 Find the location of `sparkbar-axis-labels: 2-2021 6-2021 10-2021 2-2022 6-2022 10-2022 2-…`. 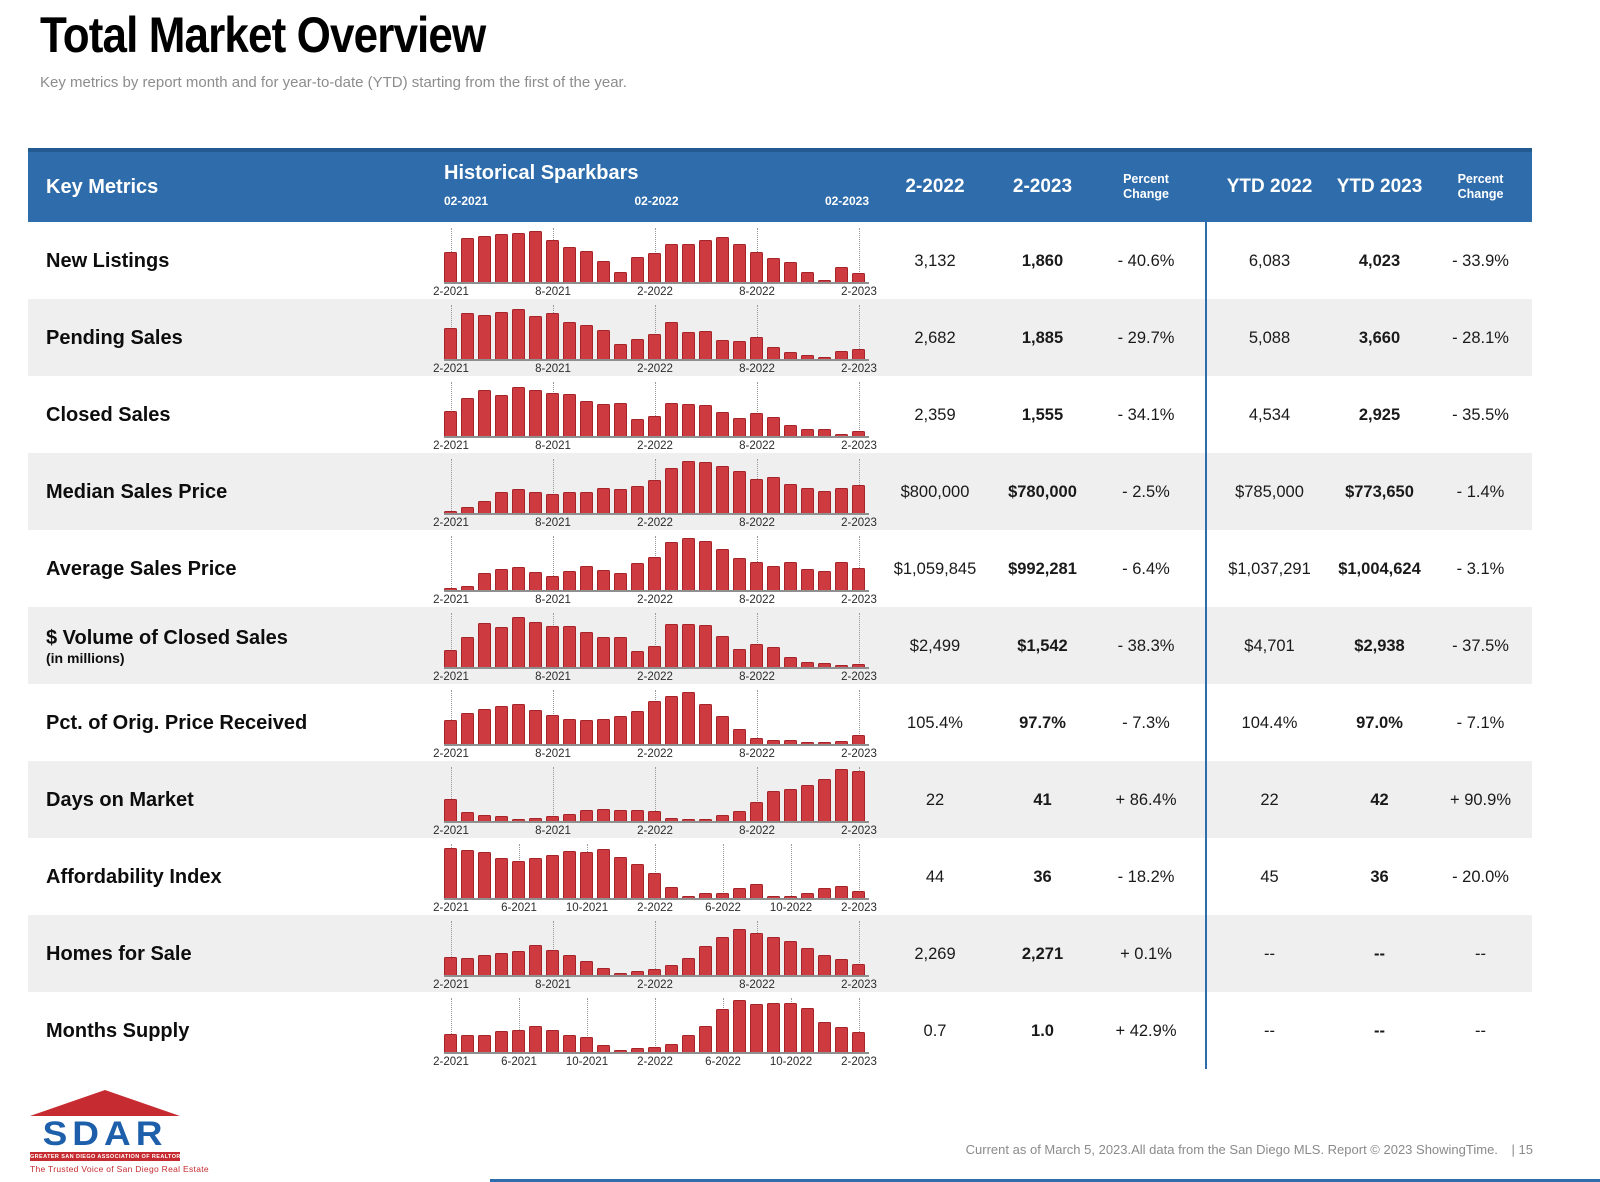

sparkbar-axis-labels: 2-2021 6-2021 10-2021 2-2022 6-2022 10-2022 2-… is located at coordinates (655, 1062).